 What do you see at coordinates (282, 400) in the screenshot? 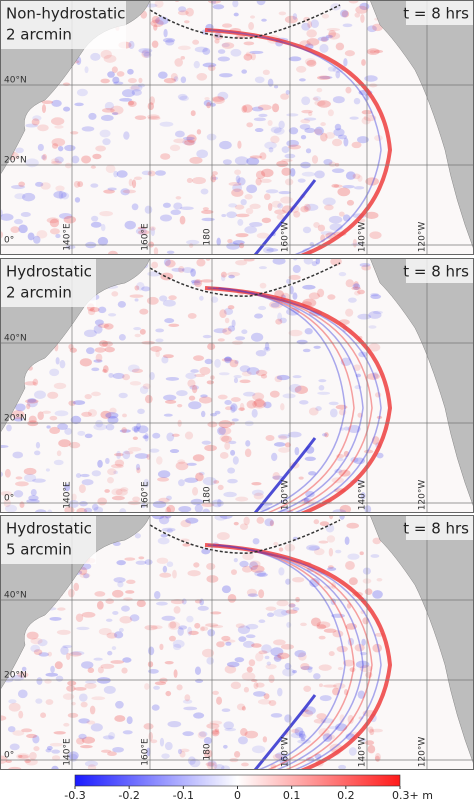
I see `wave-front` at bounding box center [282, 400].